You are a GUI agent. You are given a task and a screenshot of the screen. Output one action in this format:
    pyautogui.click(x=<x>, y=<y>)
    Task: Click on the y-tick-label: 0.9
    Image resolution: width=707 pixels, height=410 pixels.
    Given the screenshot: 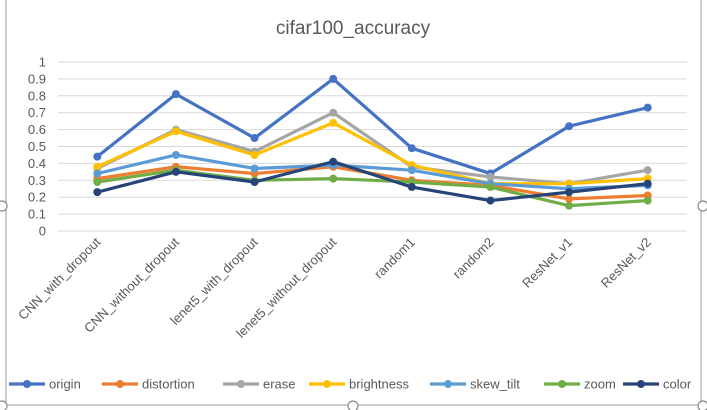 What is the action you would take?
    pyautogui.click(x=37, y=78)
    